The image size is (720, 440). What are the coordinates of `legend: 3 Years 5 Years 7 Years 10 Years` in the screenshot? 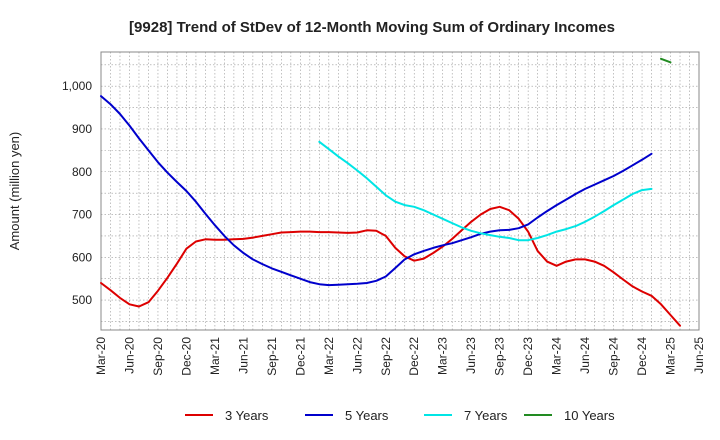 It's located at (400, 415).